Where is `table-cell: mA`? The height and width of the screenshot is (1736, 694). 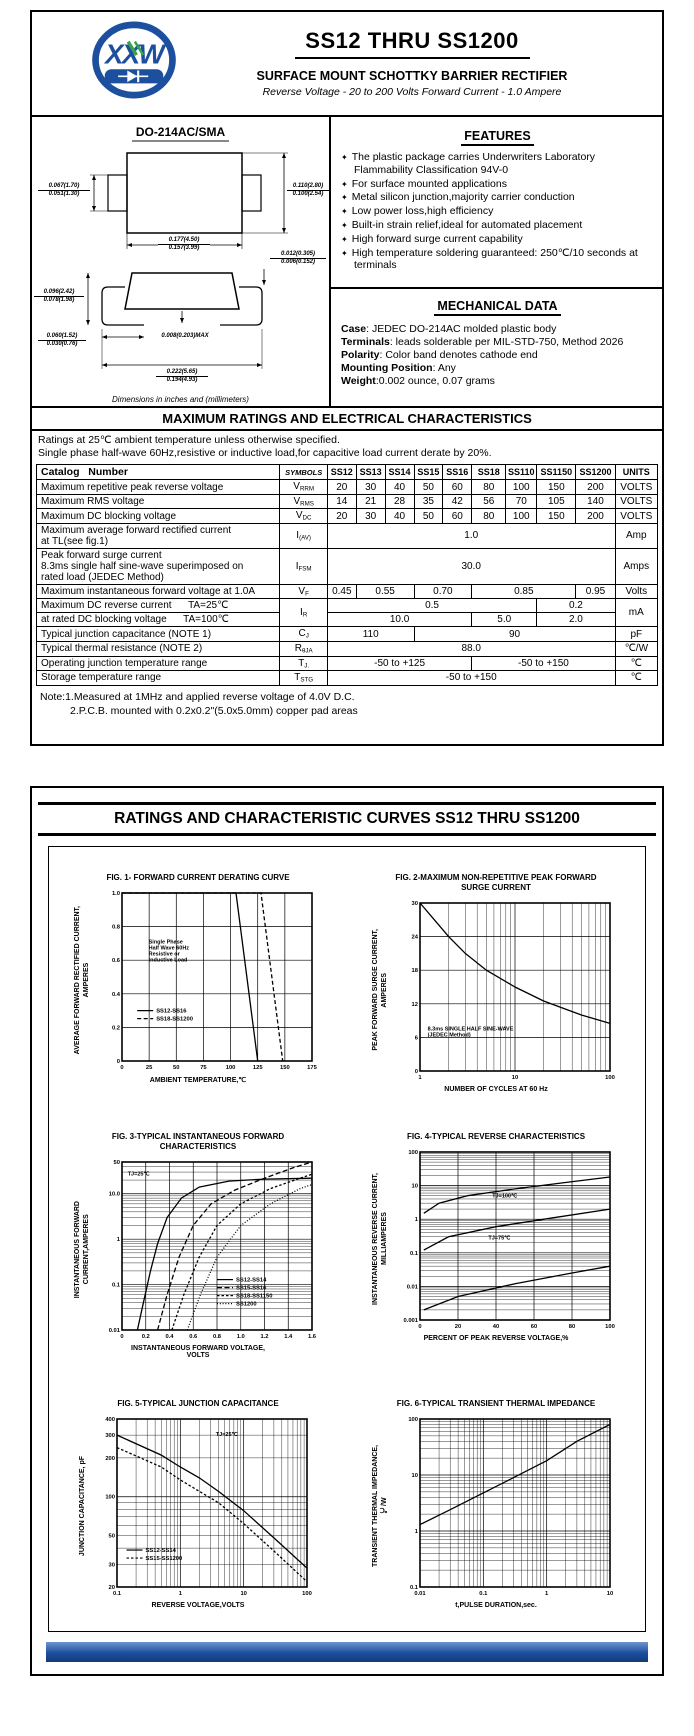 table-cell: mA is located at coordinates (636, 613).